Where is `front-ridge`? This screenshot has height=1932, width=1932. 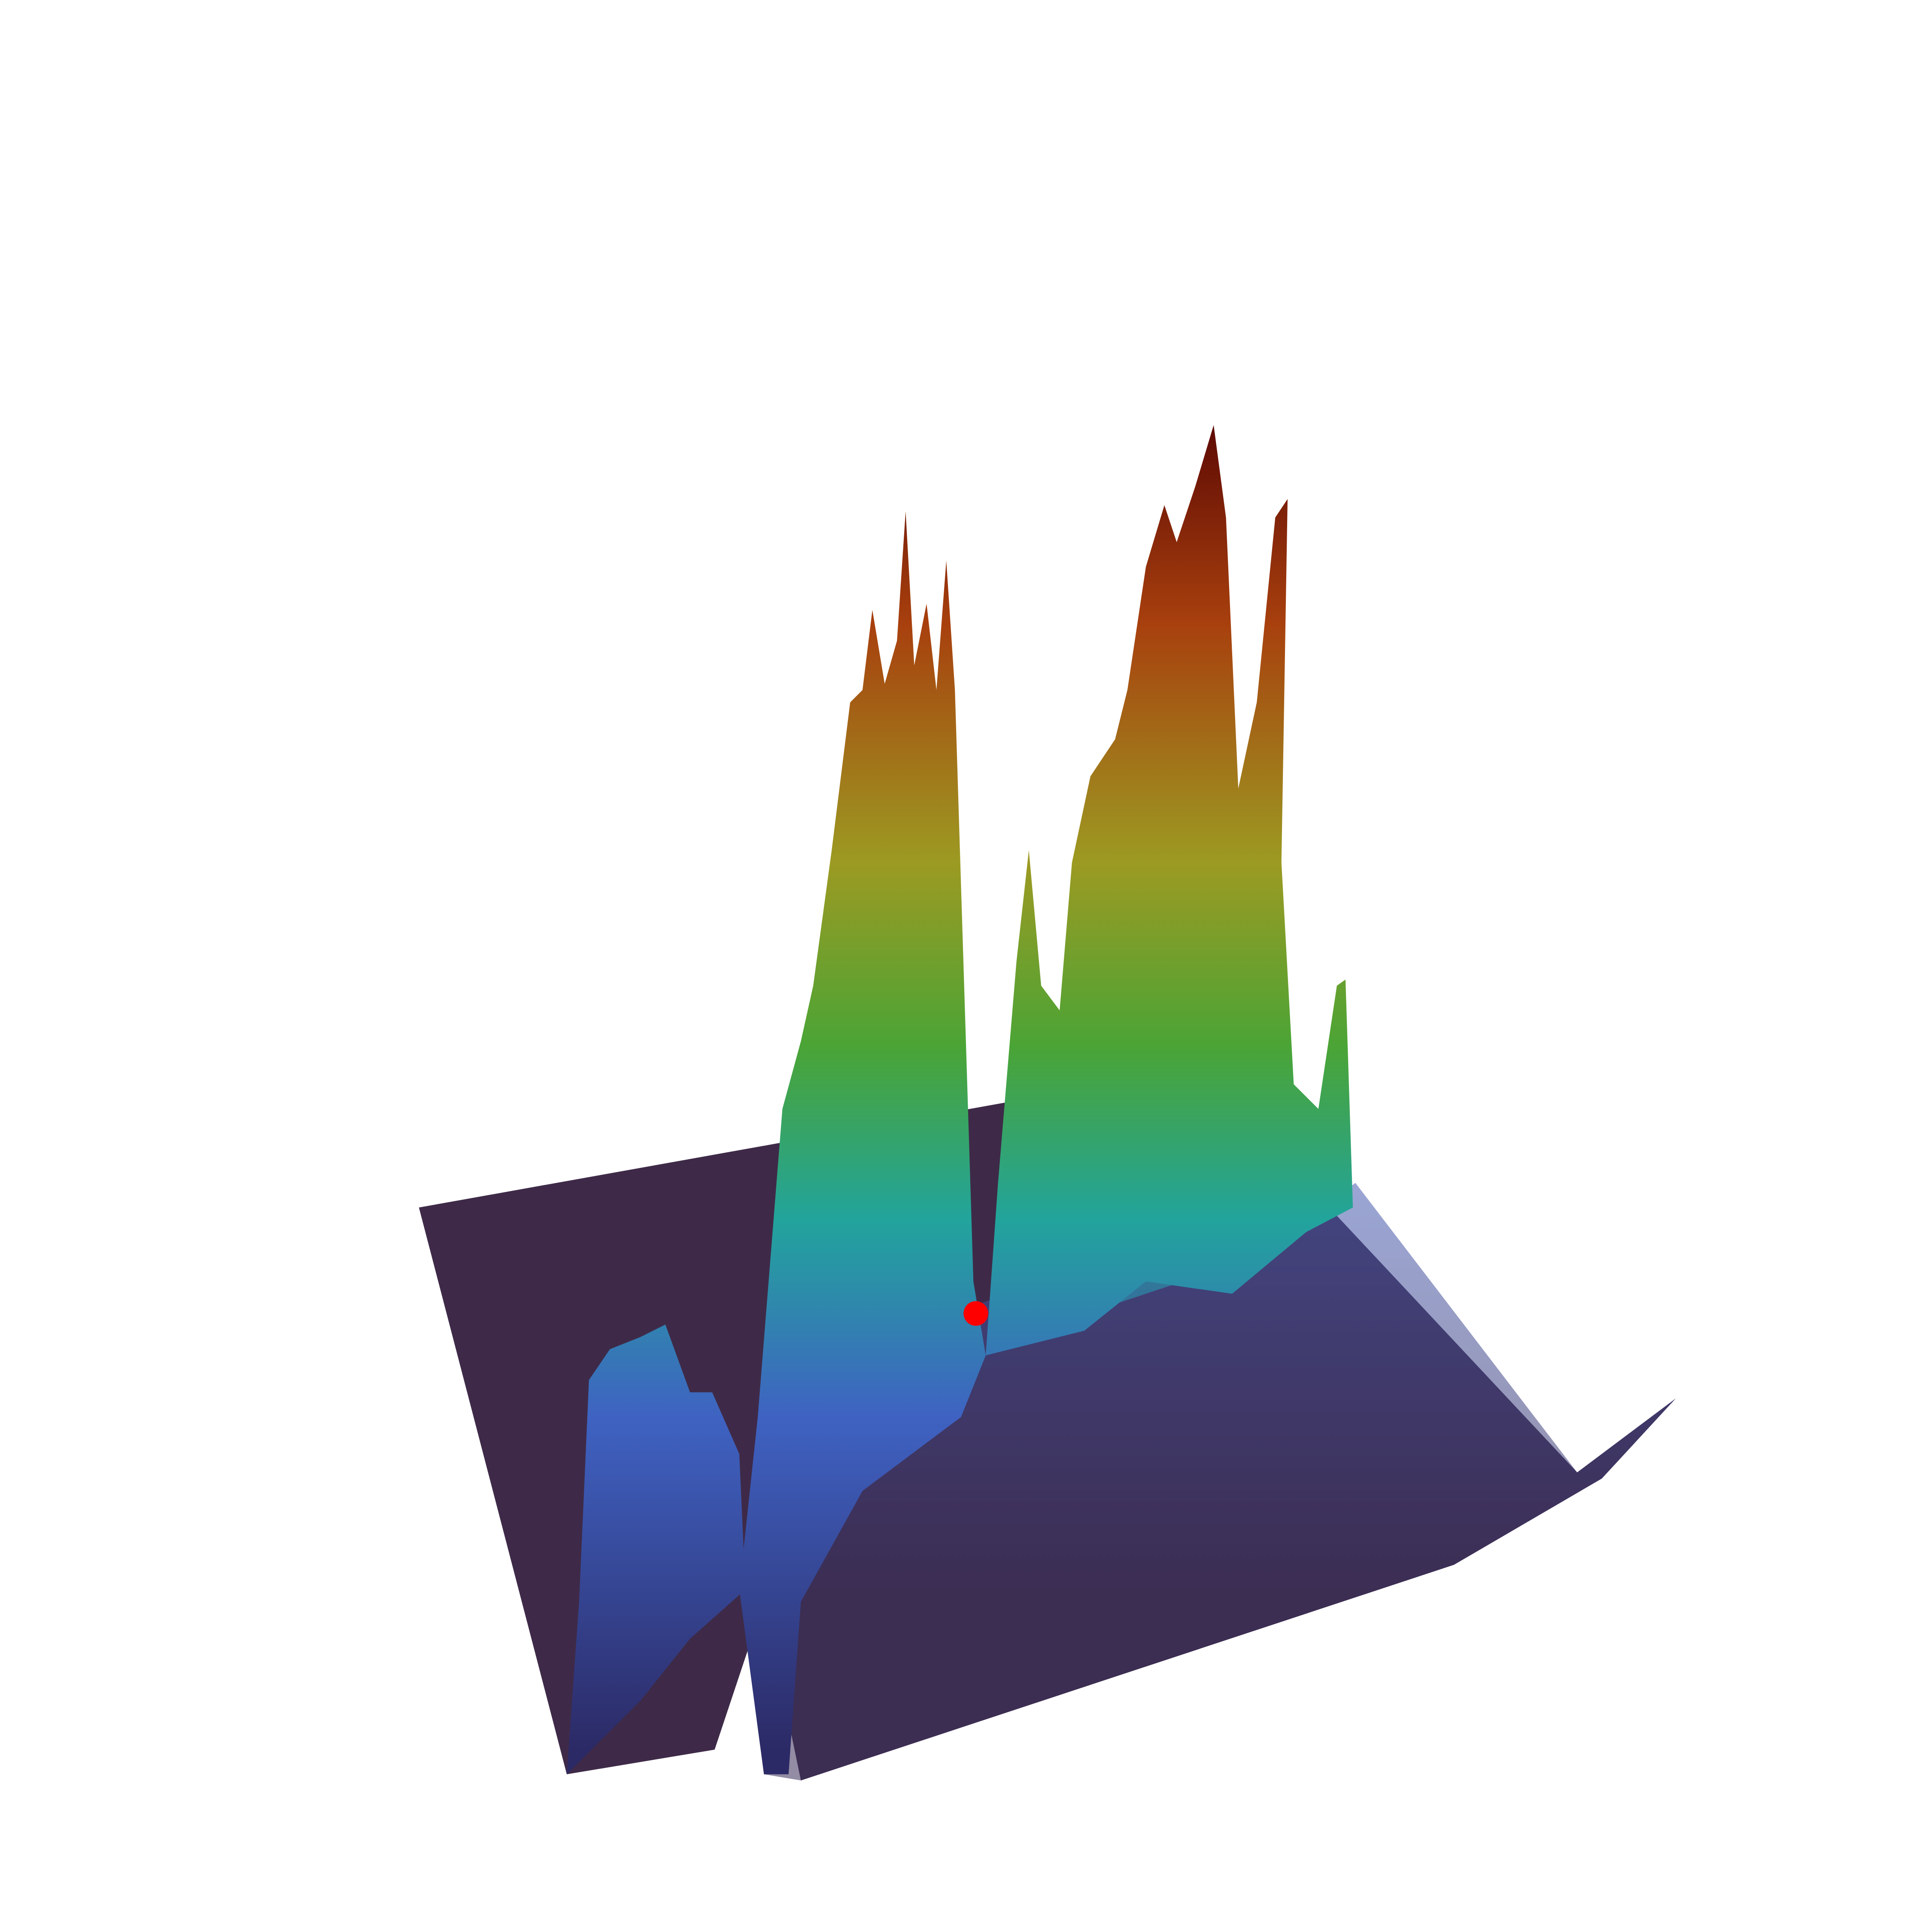
front-ridge is located at coordinates (1143, 1060).